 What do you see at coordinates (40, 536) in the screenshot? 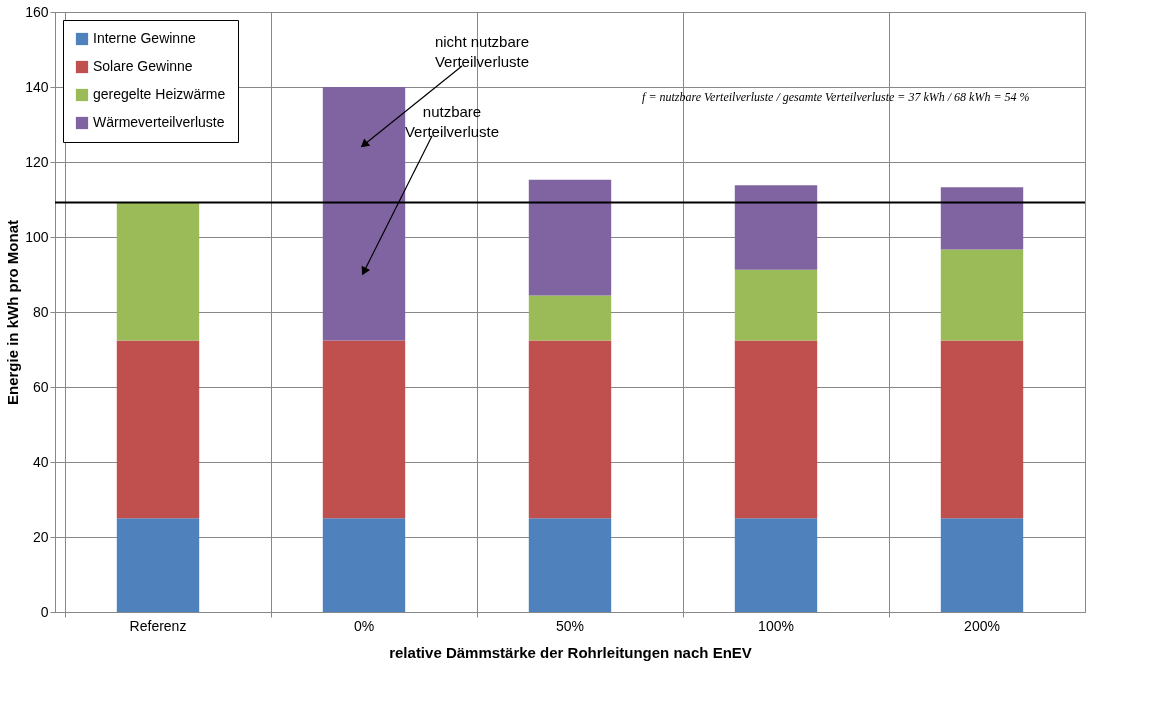
I see `y-tick-label: 20` at bounding box center [40, 536].